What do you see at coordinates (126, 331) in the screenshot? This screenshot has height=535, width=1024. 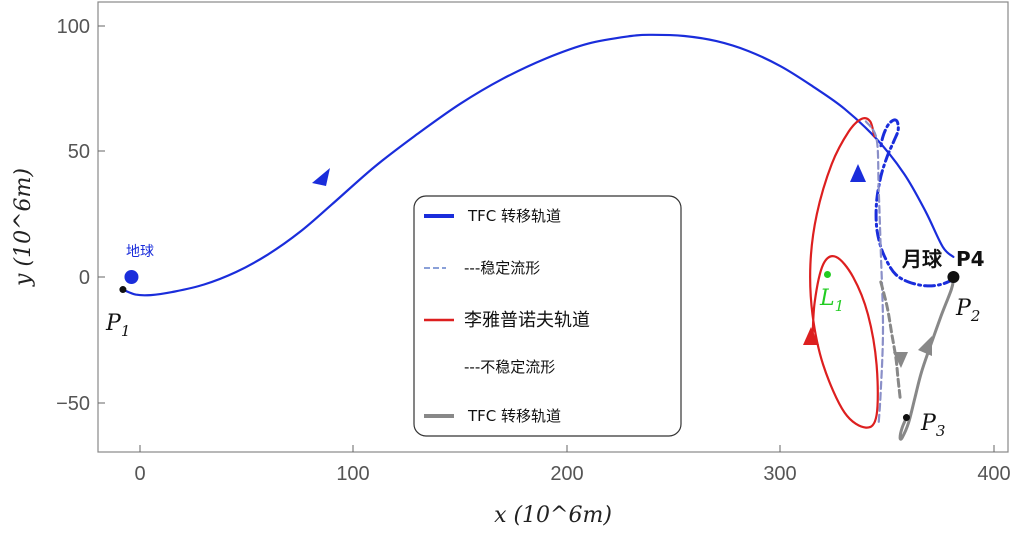 I see `p1-subscript: 1` at bounding box center [126, 331].